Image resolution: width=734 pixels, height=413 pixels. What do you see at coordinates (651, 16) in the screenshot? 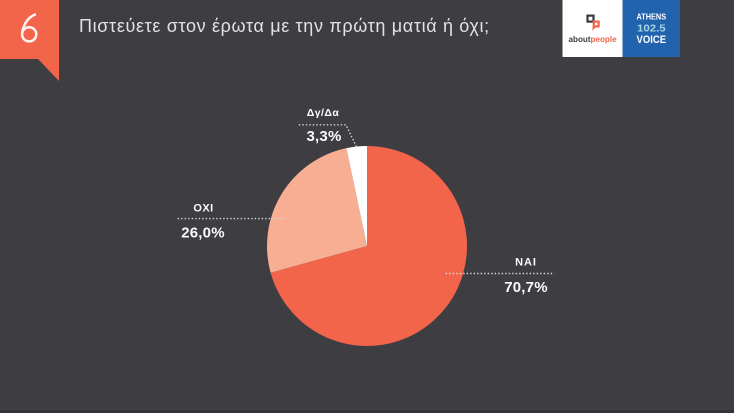
I see `svg-text: ATHENS` at bounding box center [651, 16].